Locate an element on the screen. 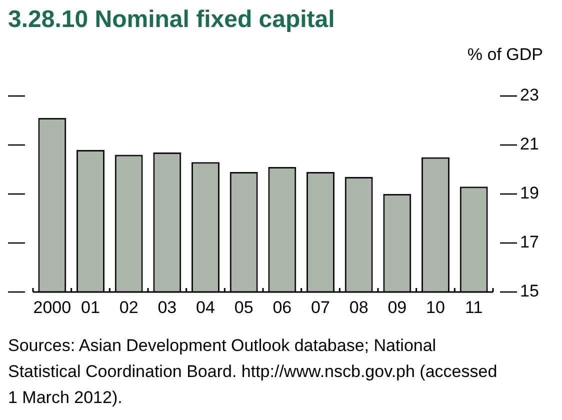 The width and height of the screenshot is (562, 420). x-tick-label: 2000 is located at coordinates (52, 307).